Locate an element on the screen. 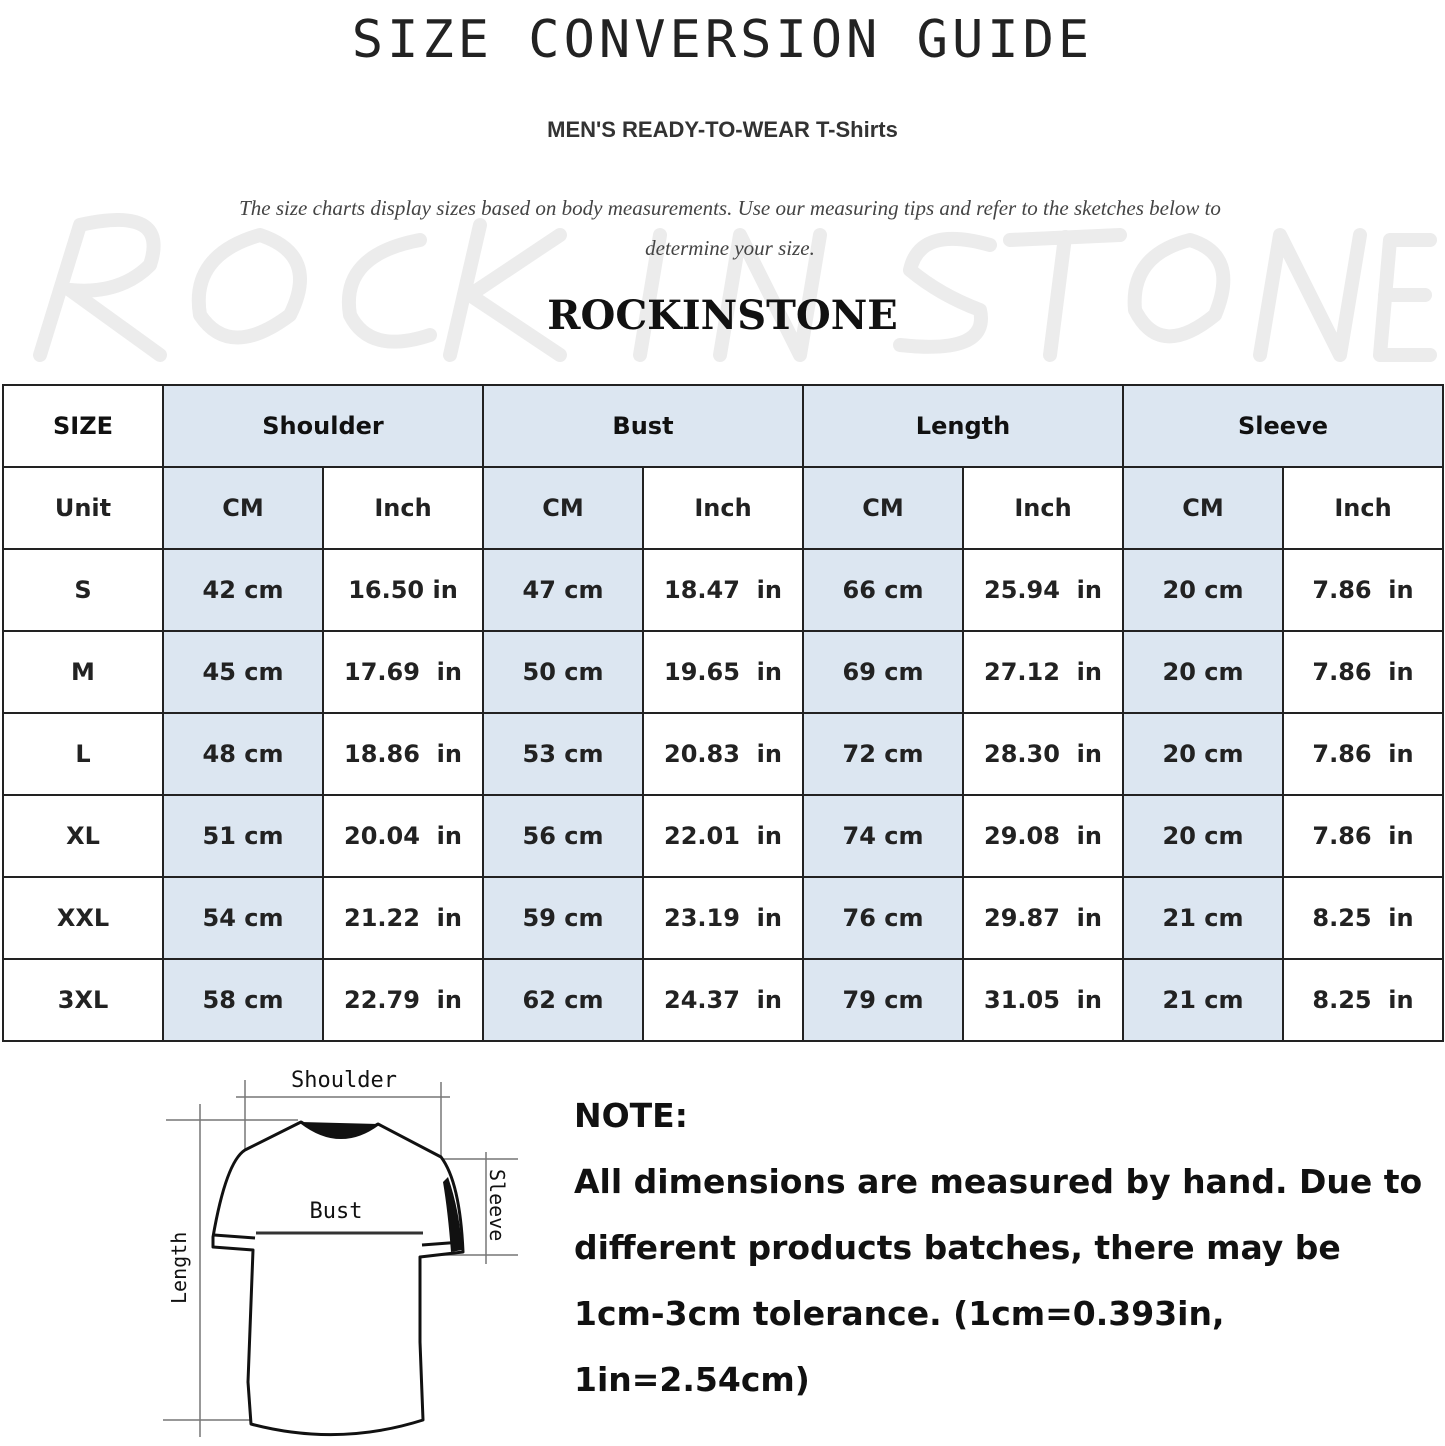  measurement-cell: 74 cm is located at coordinates (883, 836).